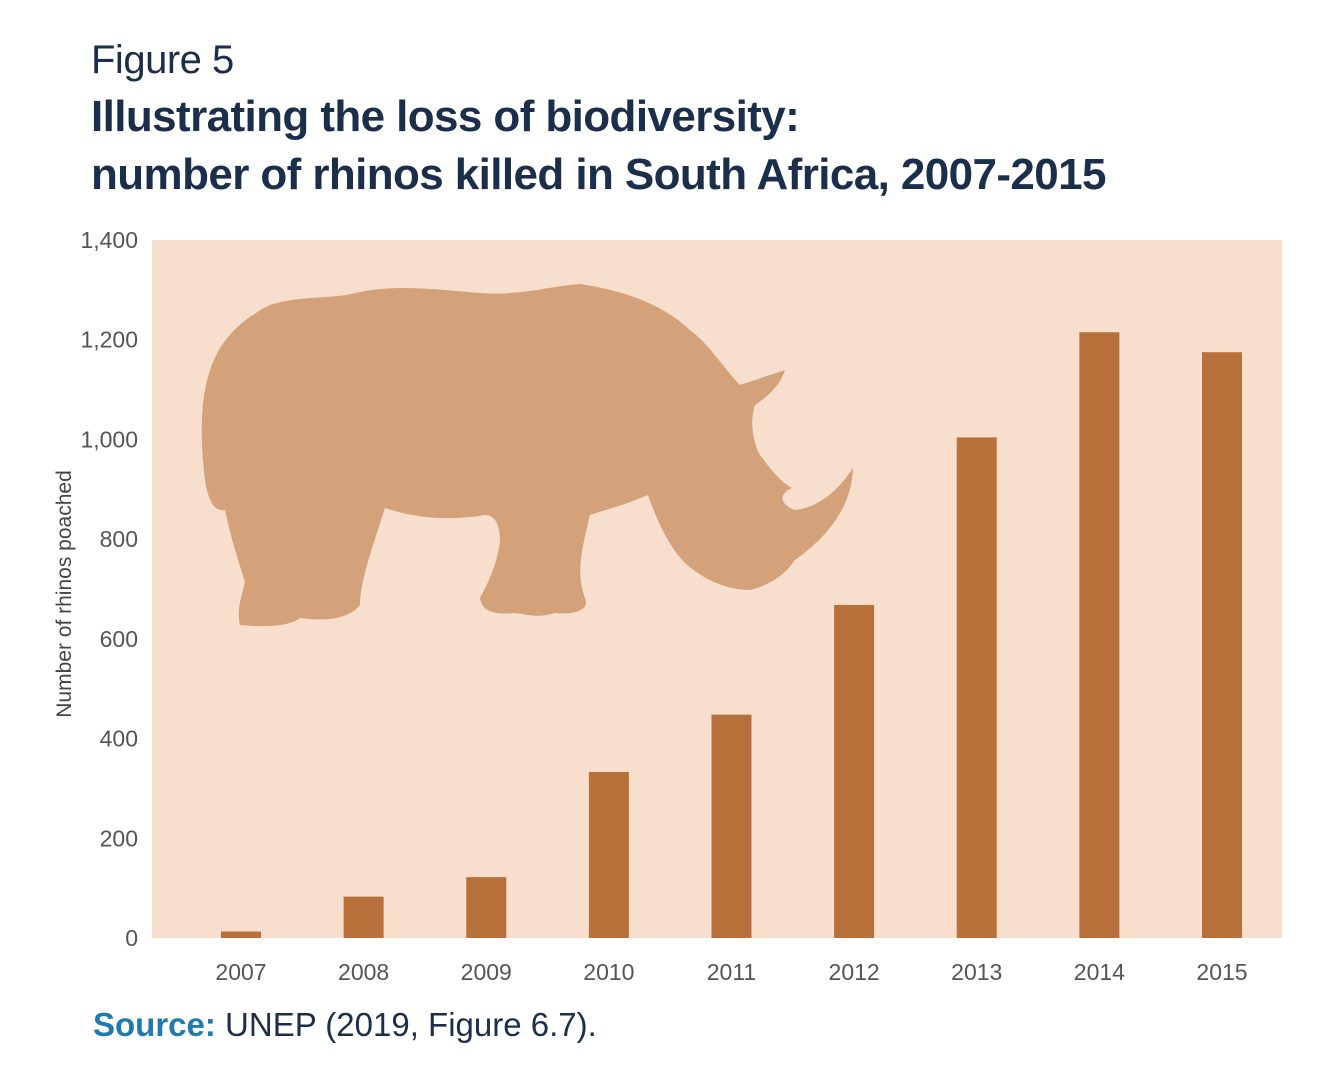 Image resolution: width=1332 pixels, height=1082 pixels. Describe the element at coordinates (608, 972) in the screenshot. I see `x-tick-label: 2010` at that location.